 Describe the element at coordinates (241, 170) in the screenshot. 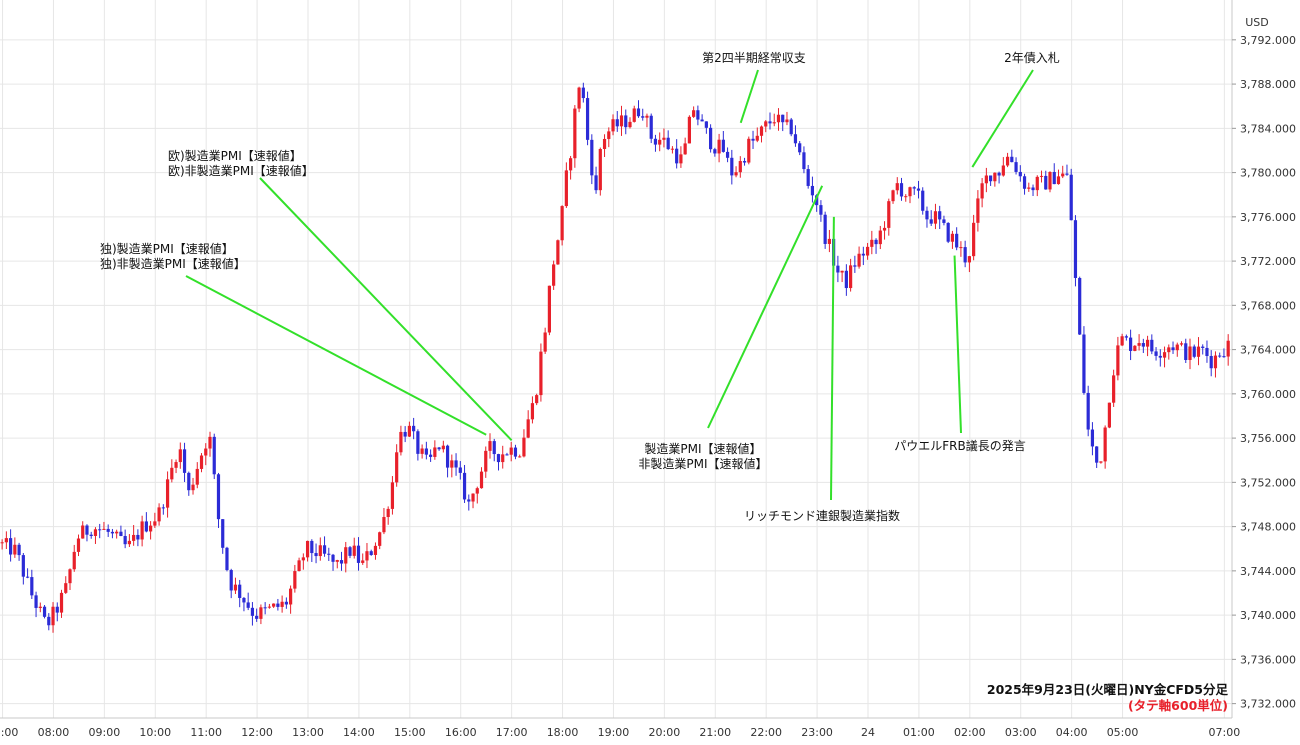

I see `annotation-label: 欧)非製造業PMI【速報値】` at that location.